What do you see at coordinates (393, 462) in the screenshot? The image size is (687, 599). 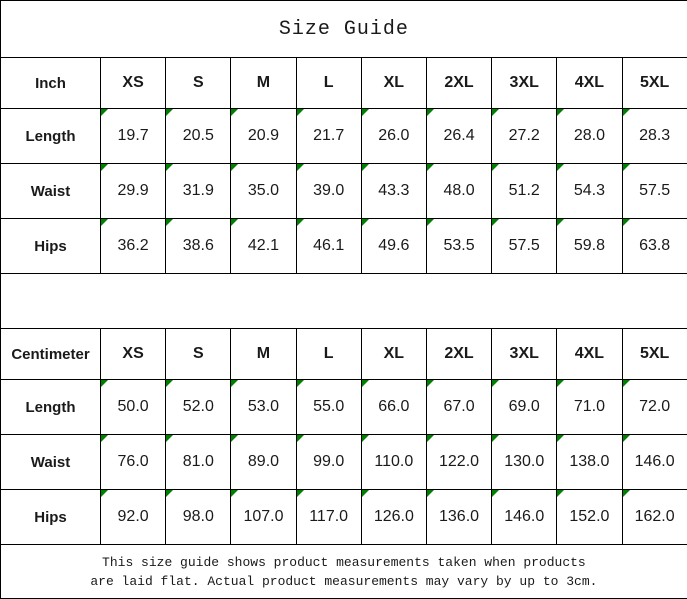 I see `cm-waist-xl: 110.0` at bounding box center [393, 462].